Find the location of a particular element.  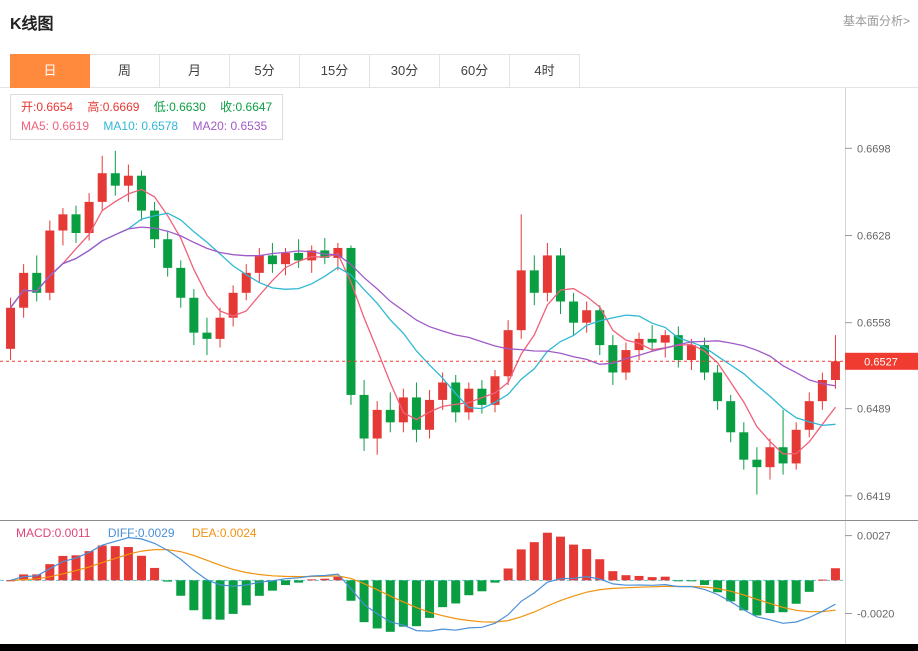

macd-axis-label: 0.0027 is located at coordinates (874, 537).